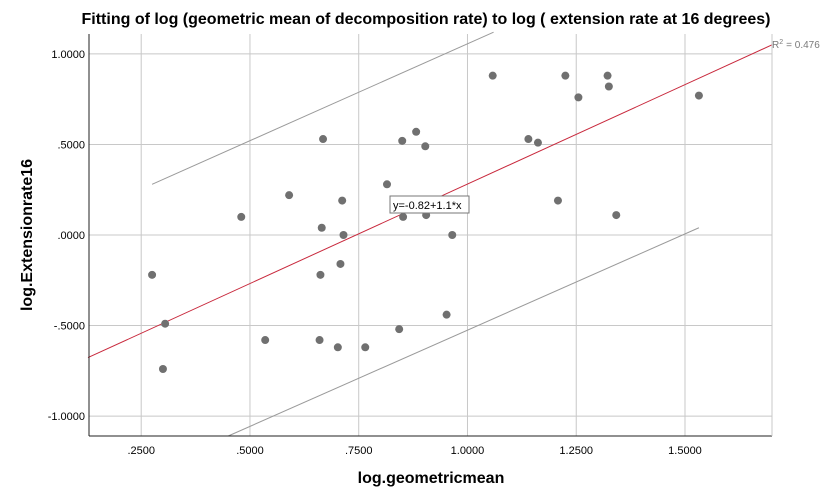 The height and width of the screenshot is (500, 826). What do you see at coordinates (775, 45) in the screenshot?
I see `r2-label: R` at bounding box center [775, 45].